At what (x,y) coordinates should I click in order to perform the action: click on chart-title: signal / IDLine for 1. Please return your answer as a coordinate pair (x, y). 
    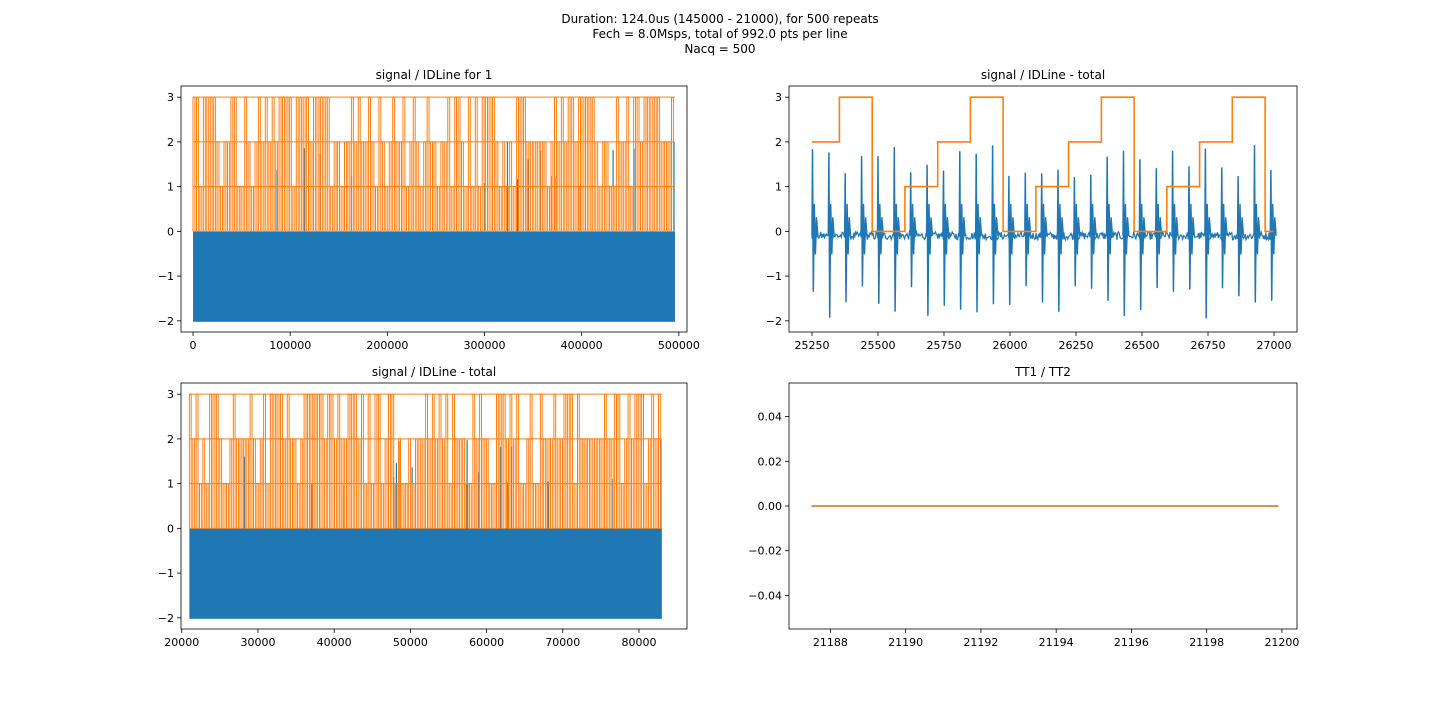
    Looking at the image, I should click on (434, 75).